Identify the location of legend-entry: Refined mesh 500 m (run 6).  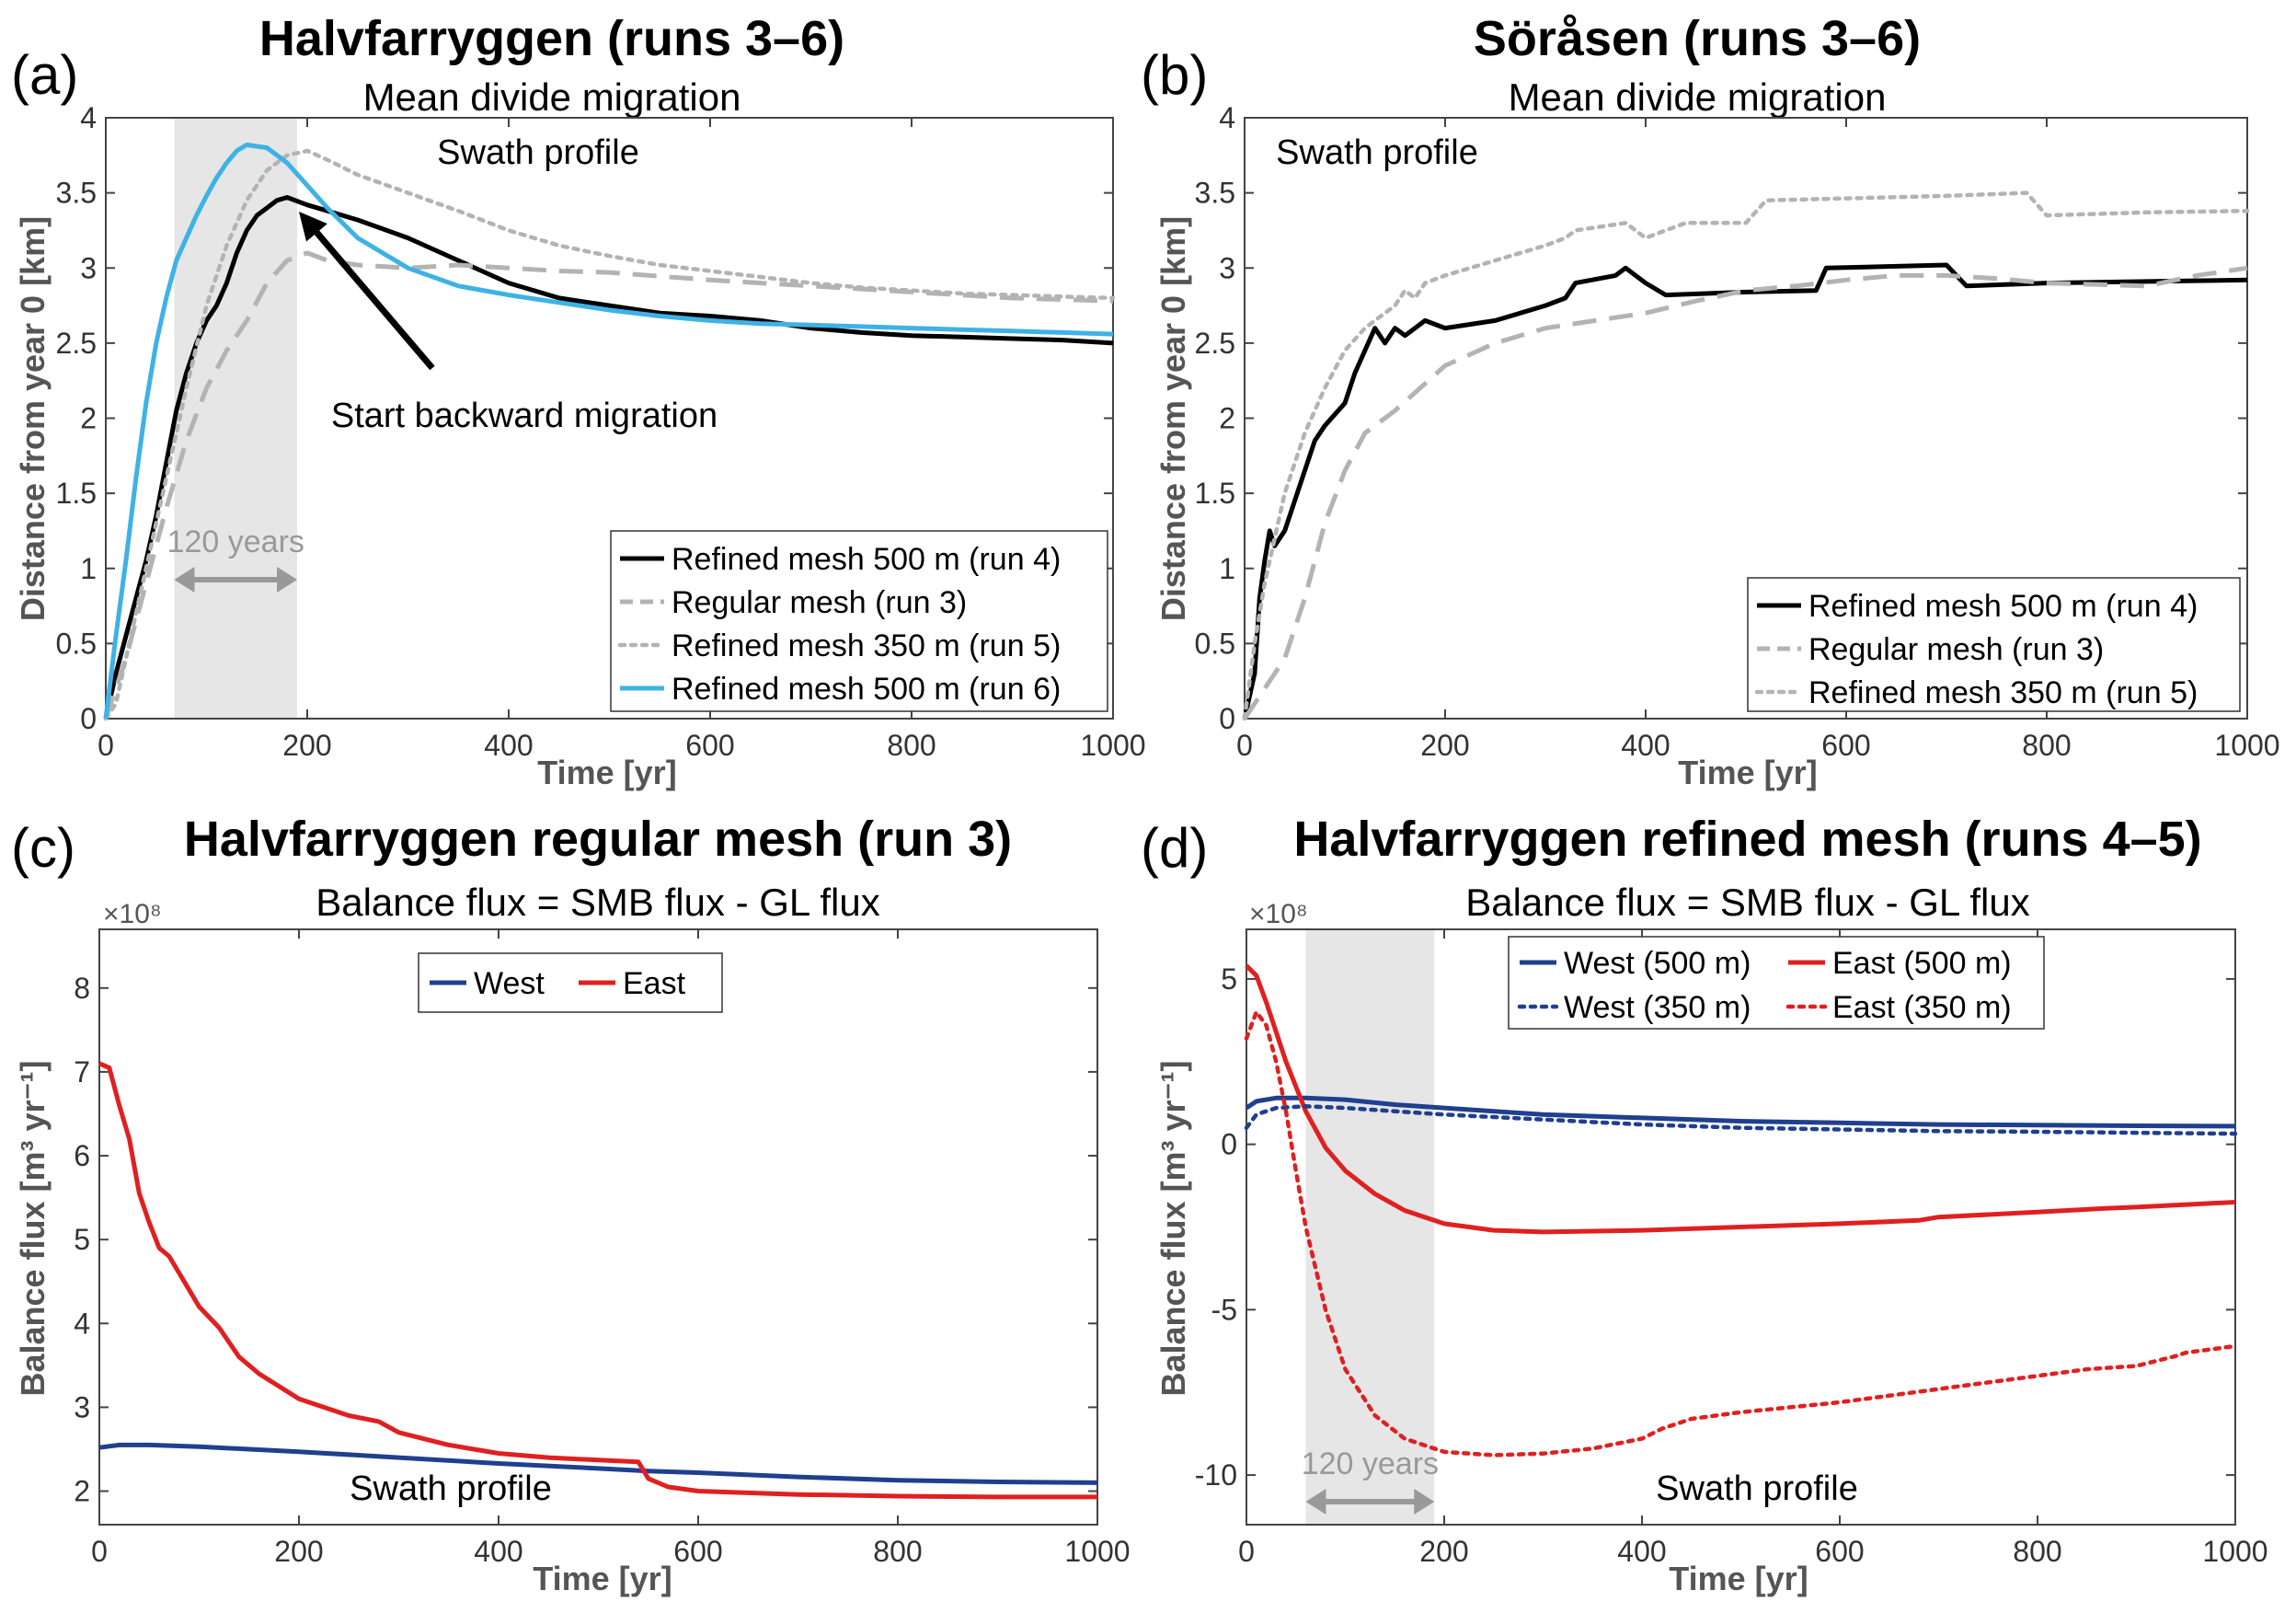
(866, 689).